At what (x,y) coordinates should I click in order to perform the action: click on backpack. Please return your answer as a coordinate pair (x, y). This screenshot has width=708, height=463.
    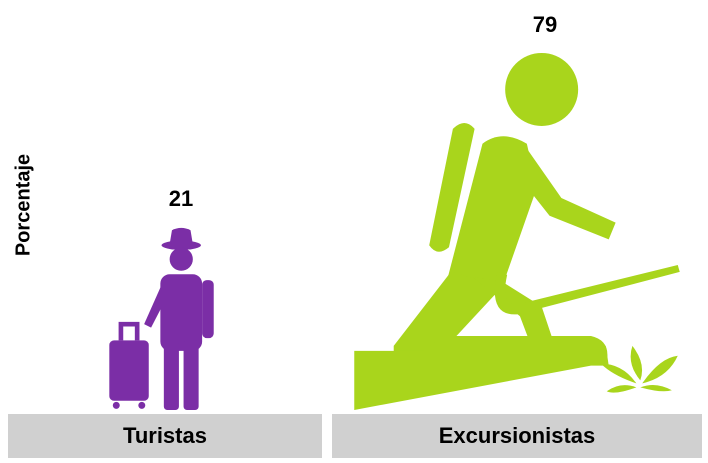
    Looking at the image, I should click on (452, 187).